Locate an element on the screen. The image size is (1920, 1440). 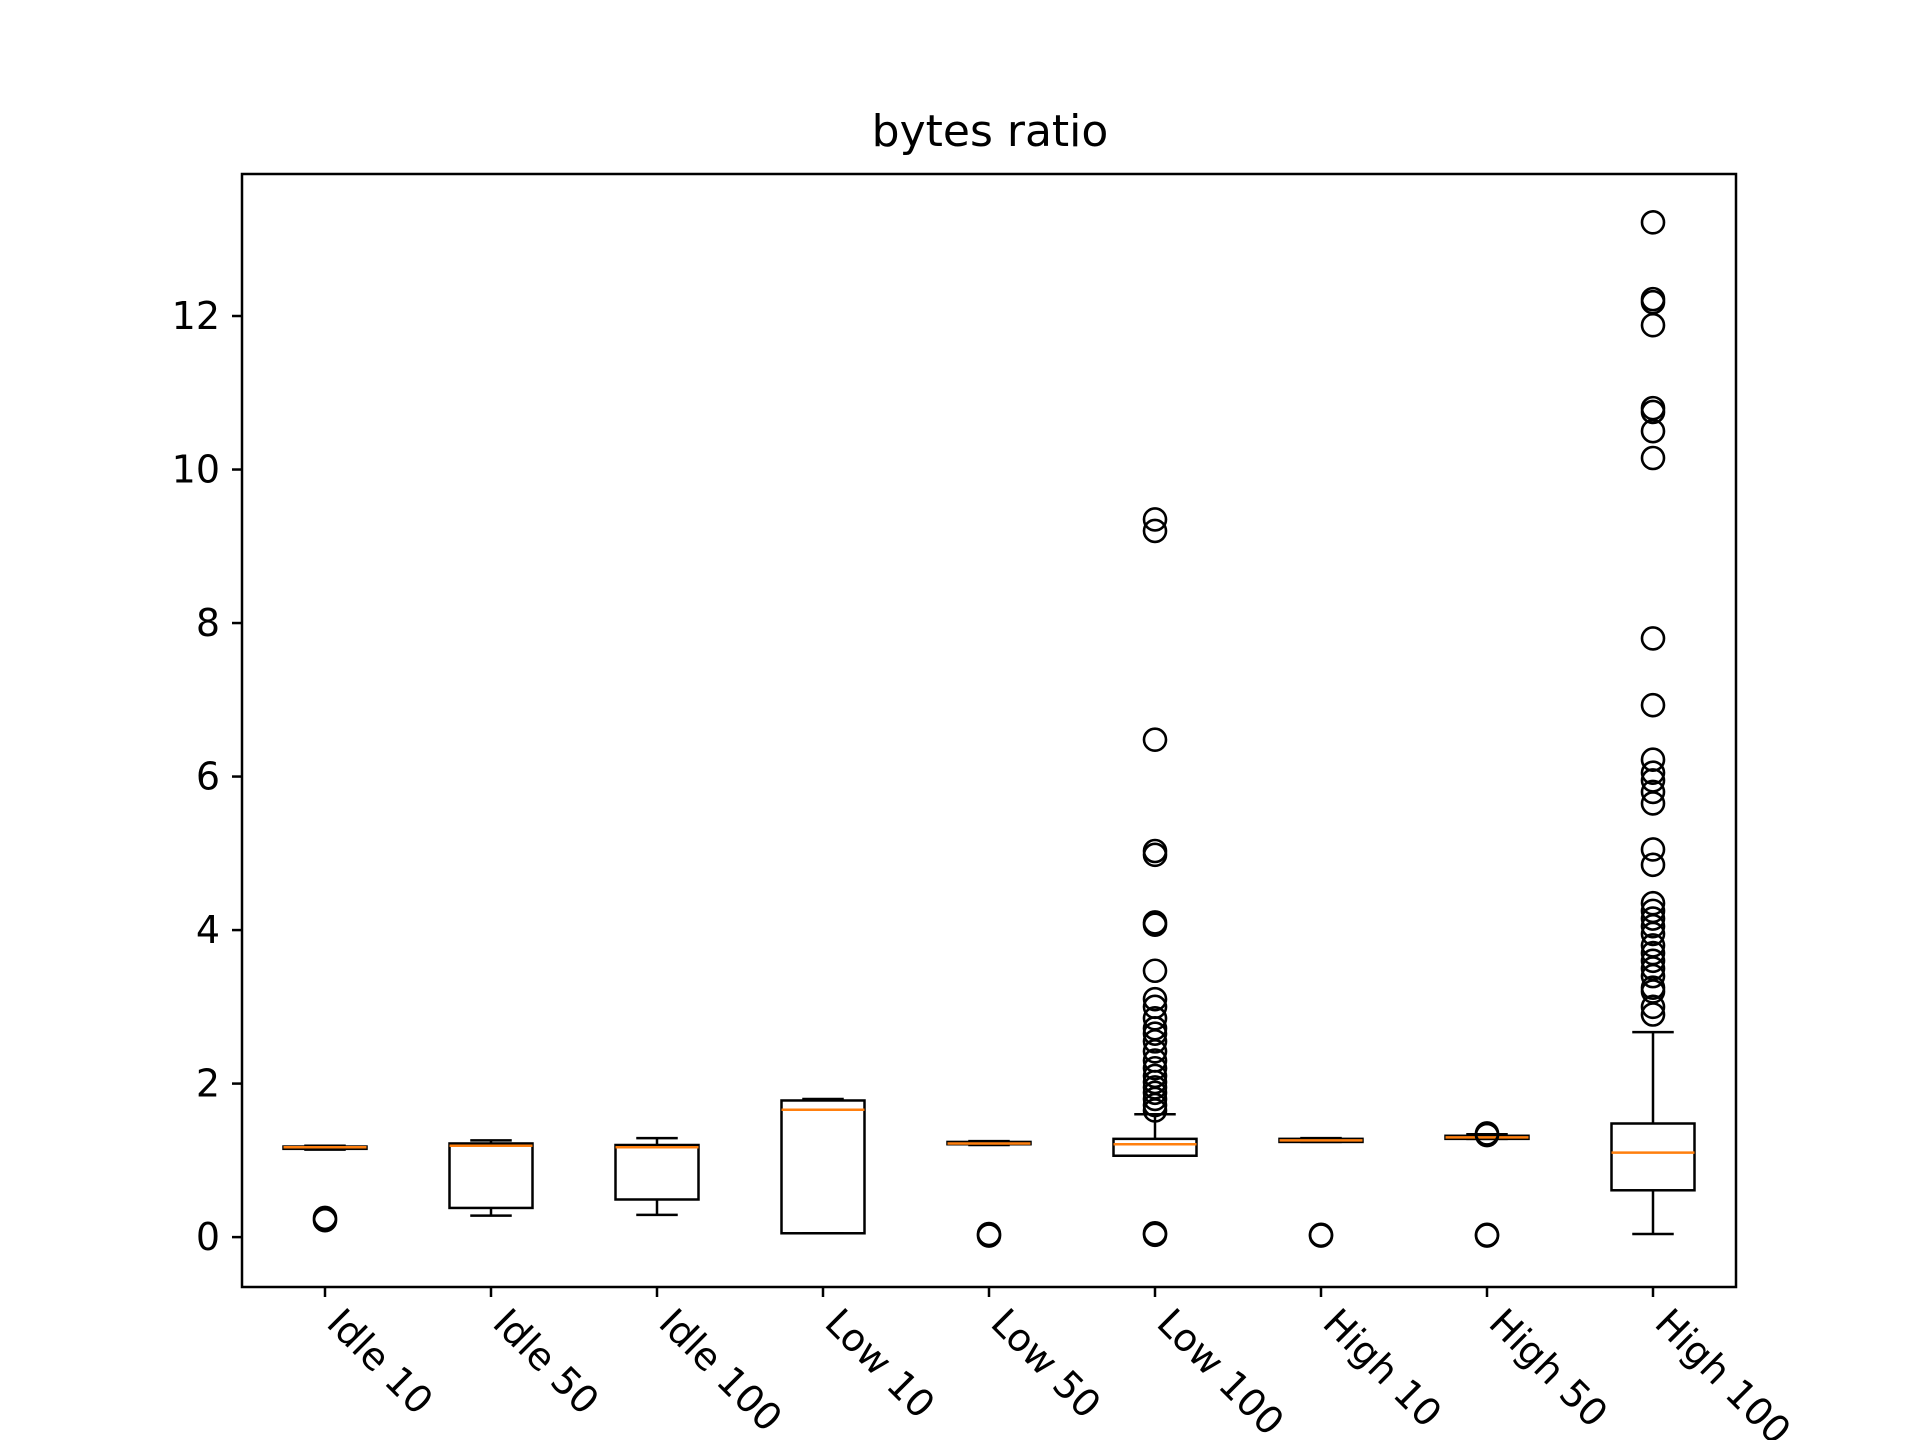
x-tick-label: High 100 is located at coordinates (1723, 1370).